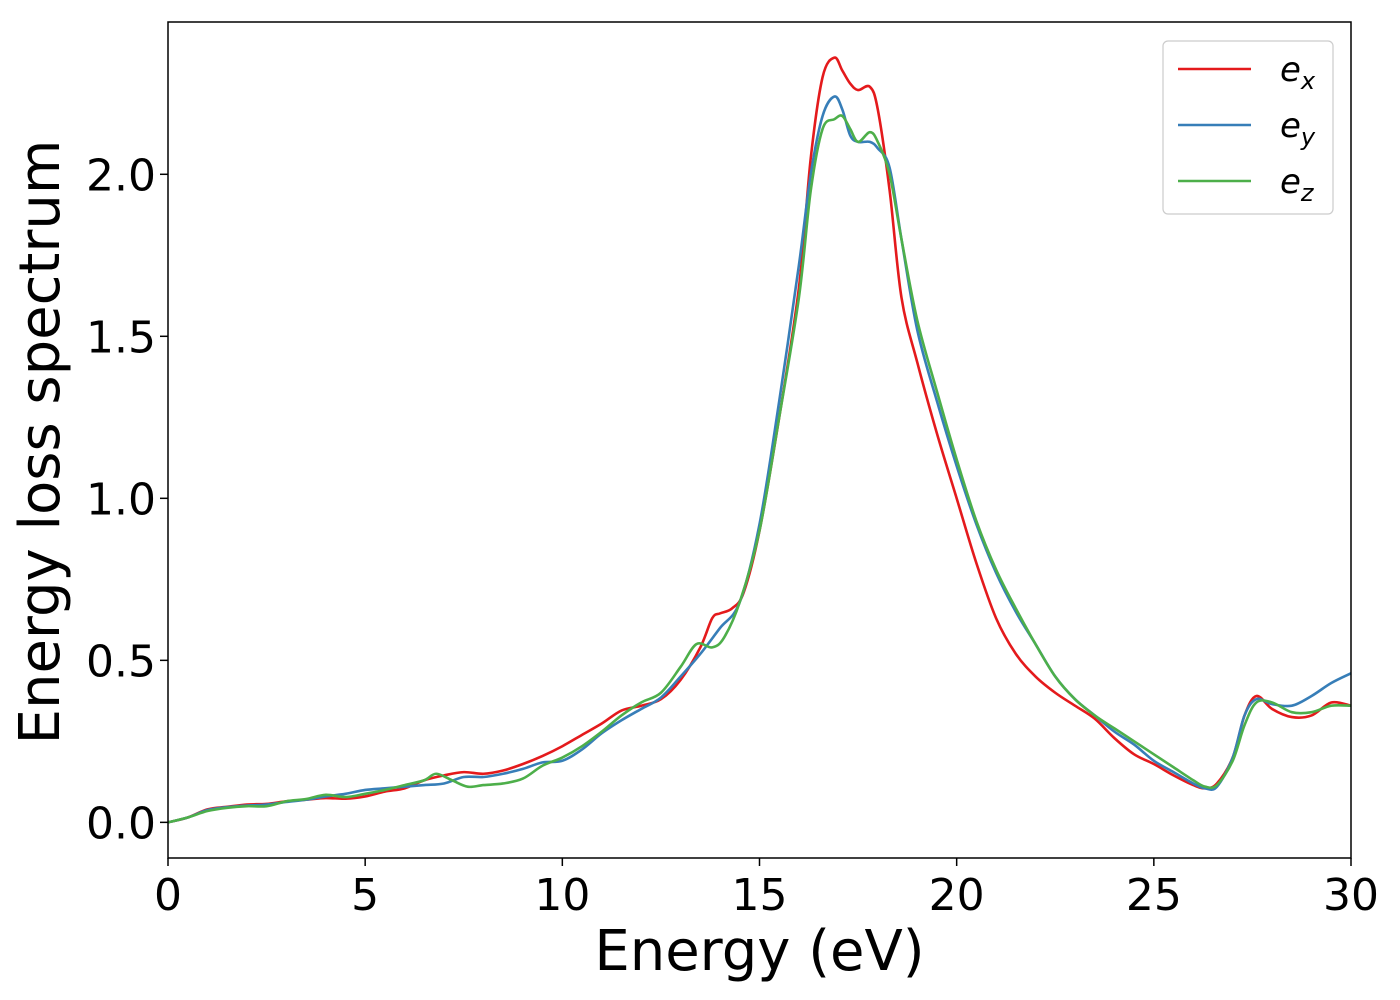  I want to click on legend-label-subscript: y, so click(1308, 137).